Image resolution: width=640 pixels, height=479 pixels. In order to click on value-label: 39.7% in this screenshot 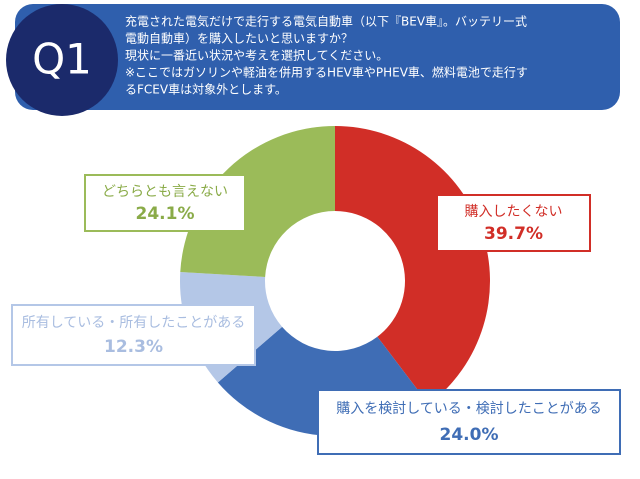, I will do `click(513, 234)`.